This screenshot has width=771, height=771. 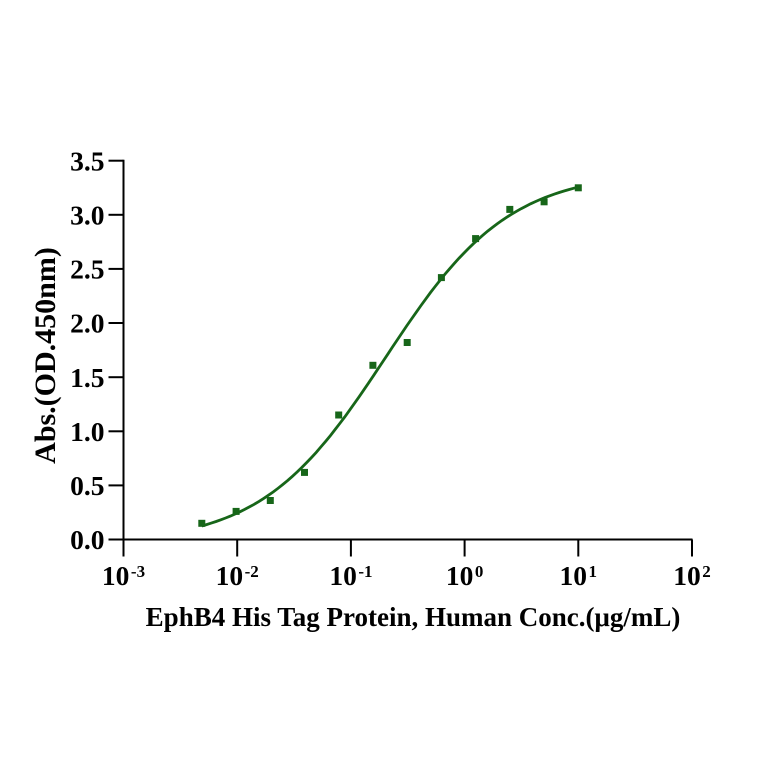 I want to click on svg-text: 1.0, so click(x=87, y=431).